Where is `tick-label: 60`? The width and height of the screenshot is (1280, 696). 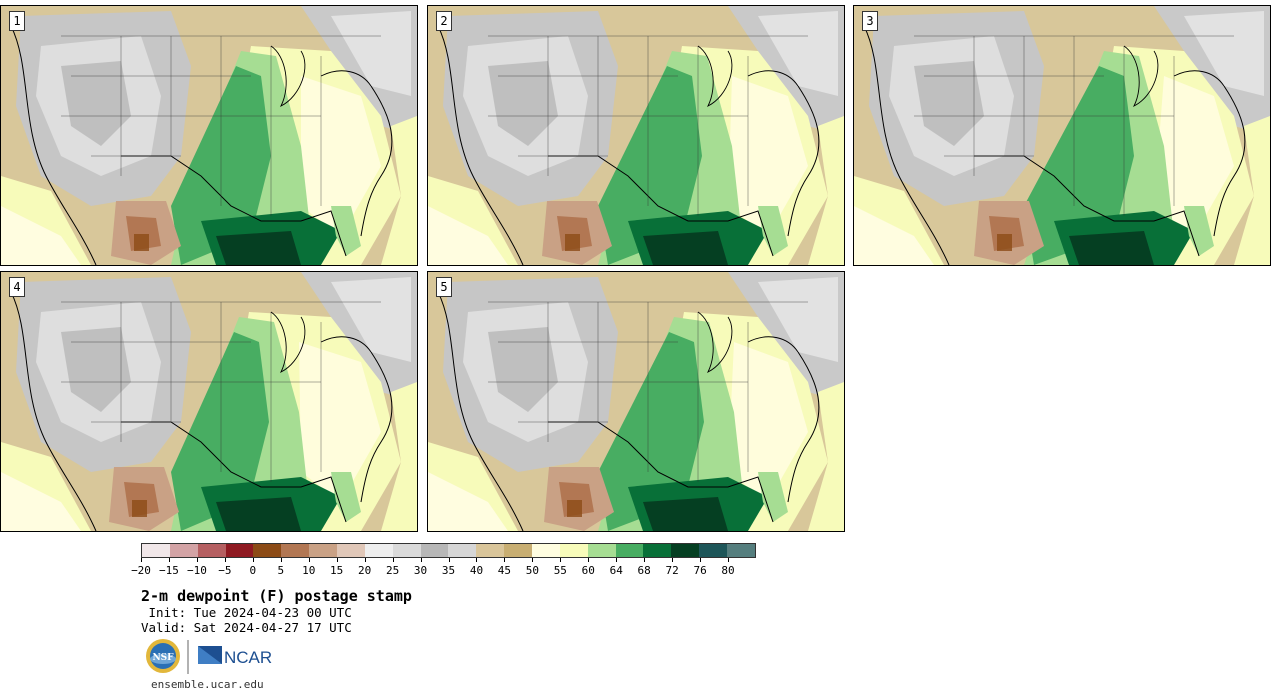 tick-label: 60 is located at coordinates (588, 570).